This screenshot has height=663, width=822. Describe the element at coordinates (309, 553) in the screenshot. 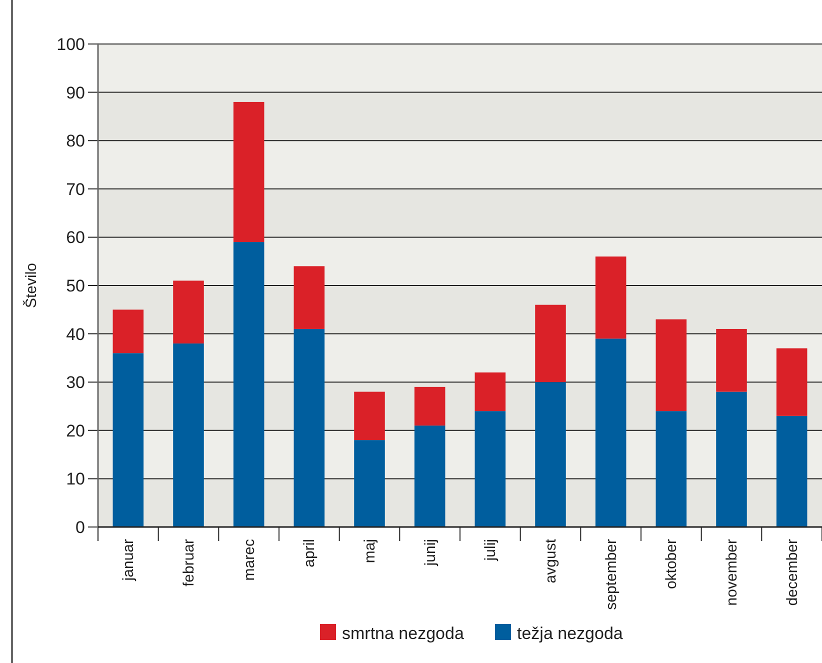

I see `x-tick-label: april` at that location.